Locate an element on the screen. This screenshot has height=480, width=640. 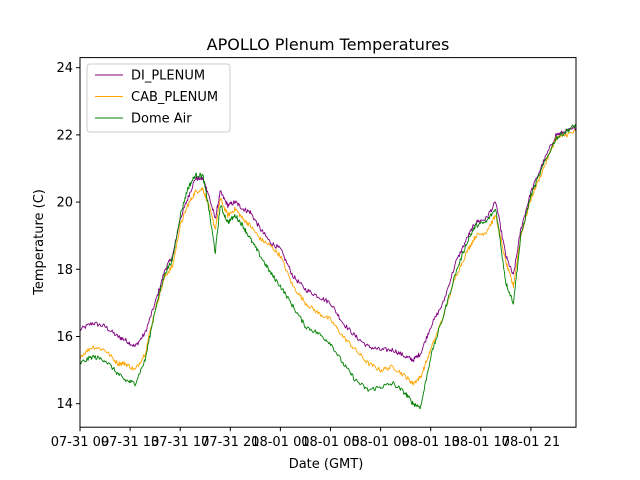
legend: DI_PLENUM CAB_PLENUM Dome Air is located at coordinates (158, 98).